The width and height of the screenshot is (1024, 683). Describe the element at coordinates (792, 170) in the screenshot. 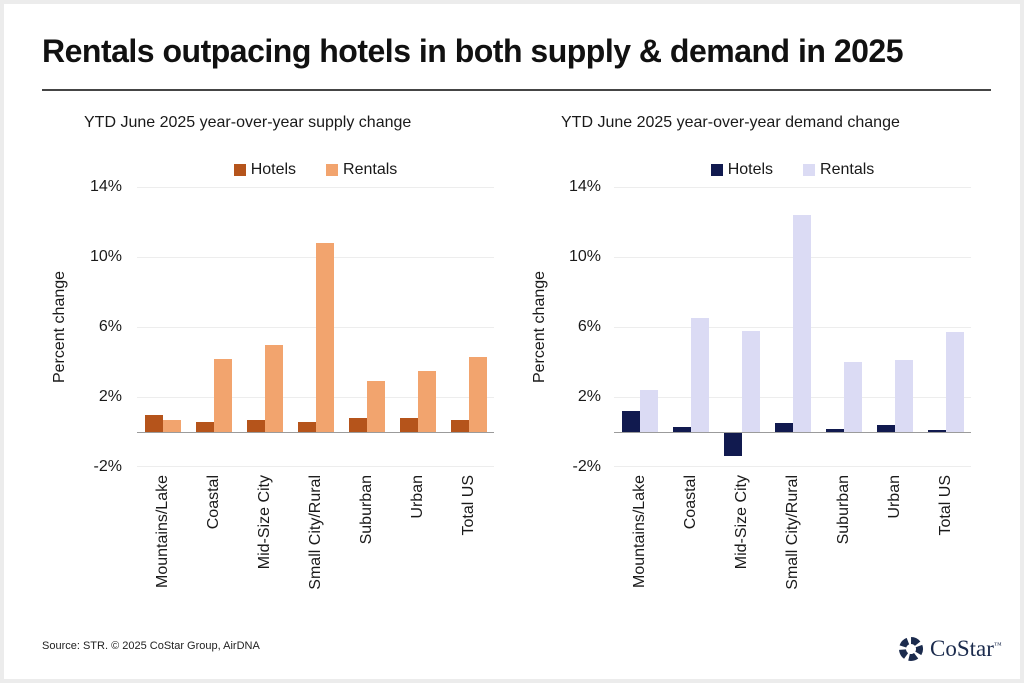

I see `demand-legend: Hotels Rentals` at that location.